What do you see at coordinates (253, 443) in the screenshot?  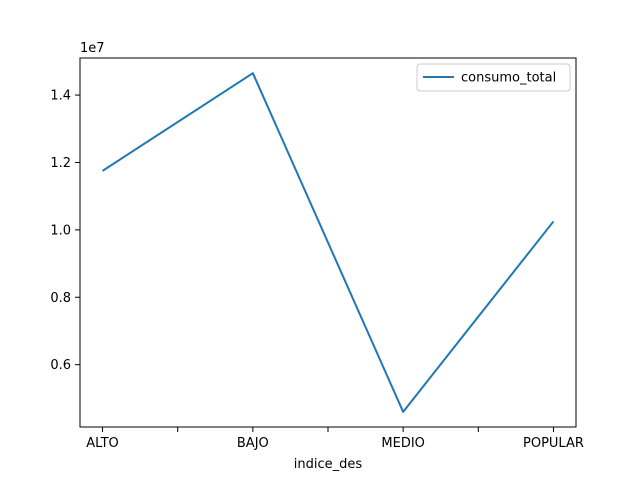 I see `x-tick-label: BAJO` at bounding box center [253, 443].